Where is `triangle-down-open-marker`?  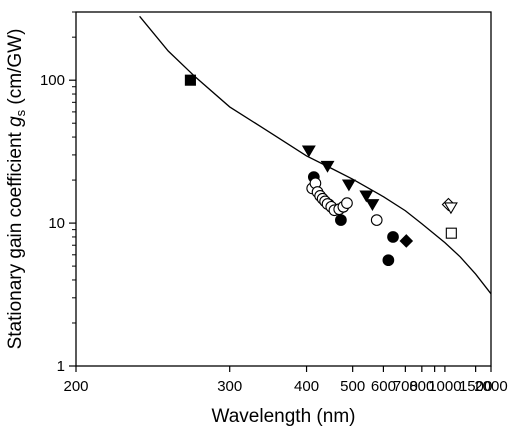
triangle-down-open-marker is located at coordinates (450, 208).